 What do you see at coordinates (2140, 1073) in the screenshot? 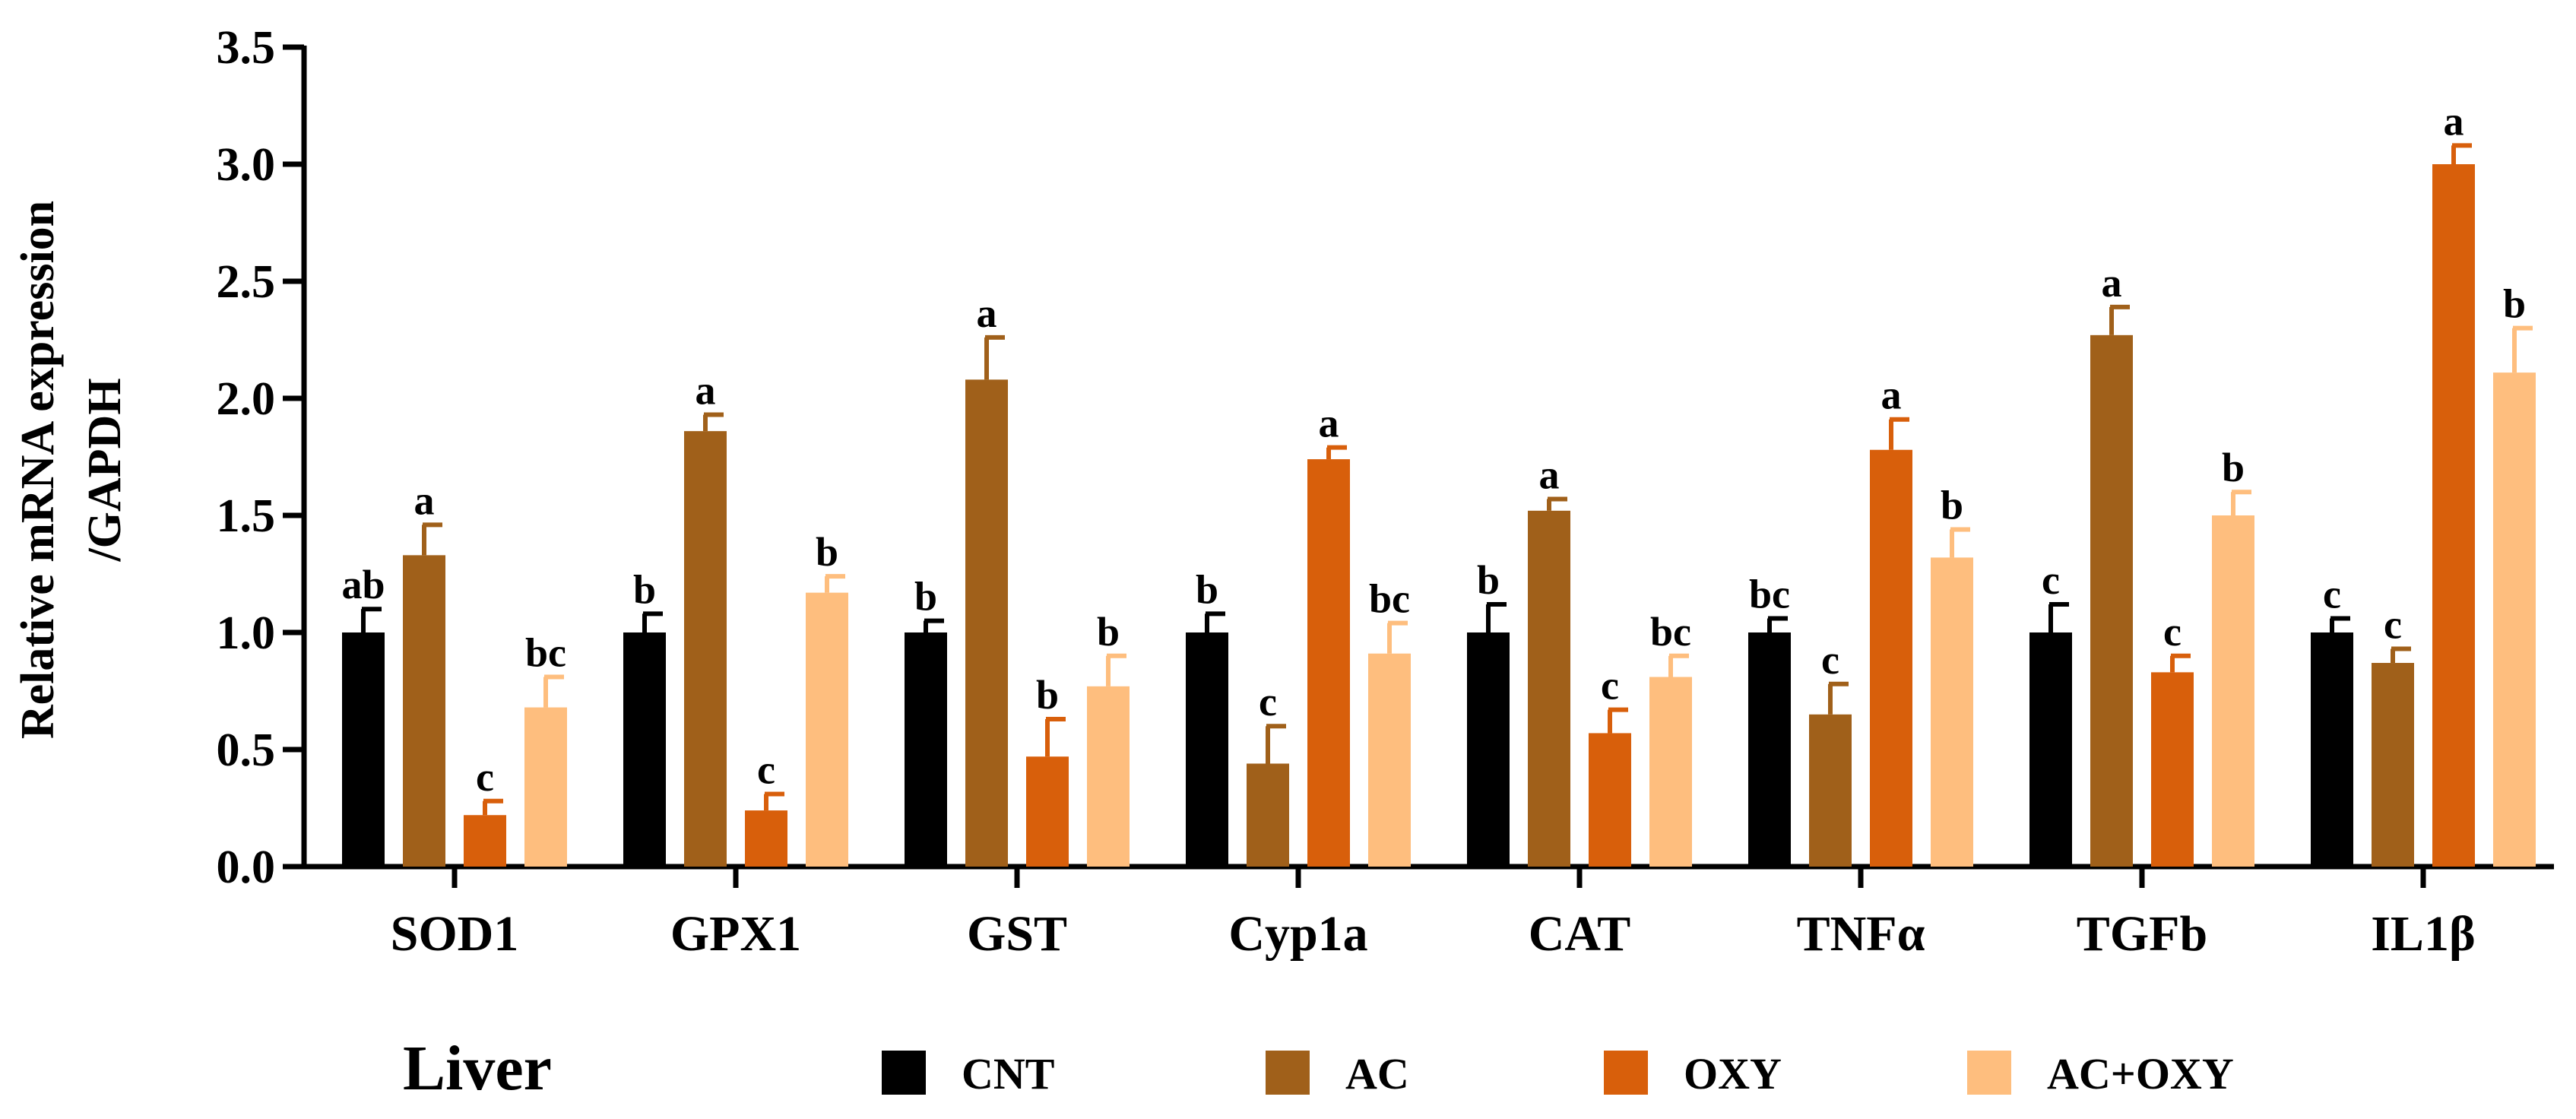
I see `legend-label: AC+OXY` at bounding box center [2140, 1073].